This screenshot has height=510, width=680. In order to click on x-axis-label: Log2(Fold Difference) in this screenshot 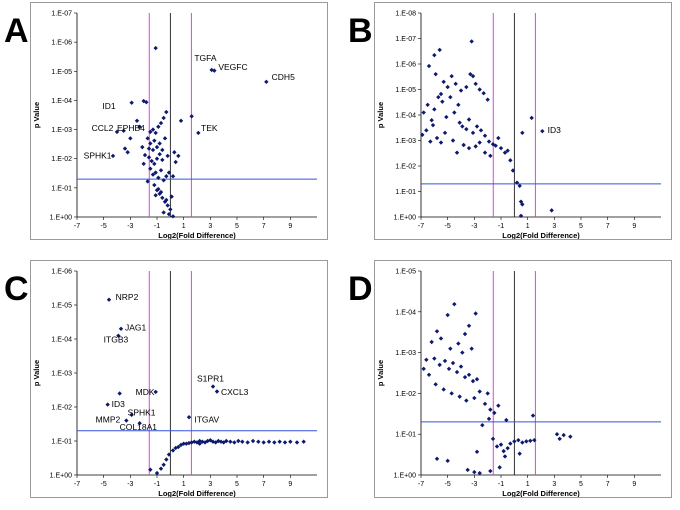, I will do `click(197, 235)`.